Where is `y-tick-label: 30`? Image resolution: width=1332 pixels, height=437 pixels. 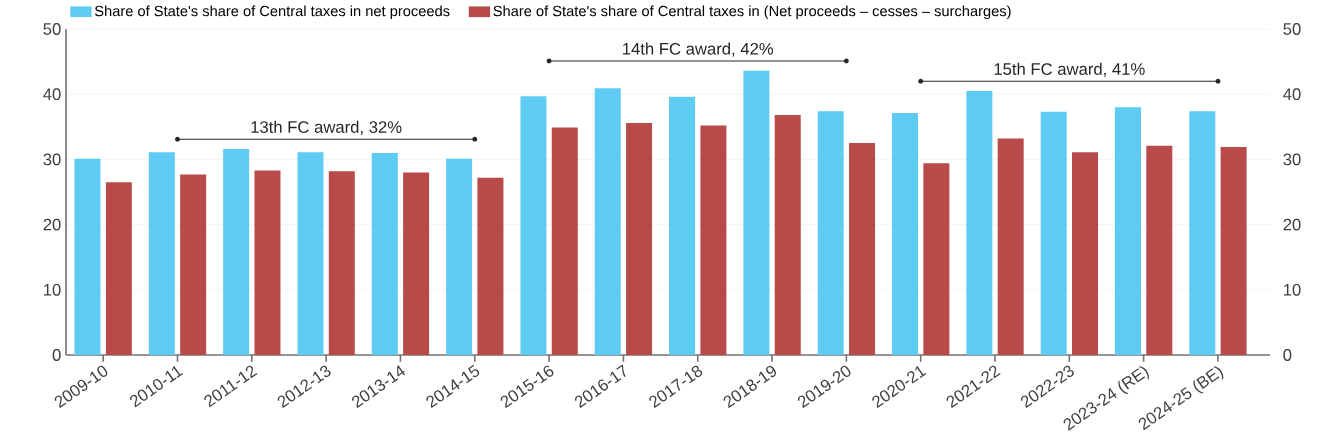 y-tick-label: 30 is located at coordinates (52, 159).